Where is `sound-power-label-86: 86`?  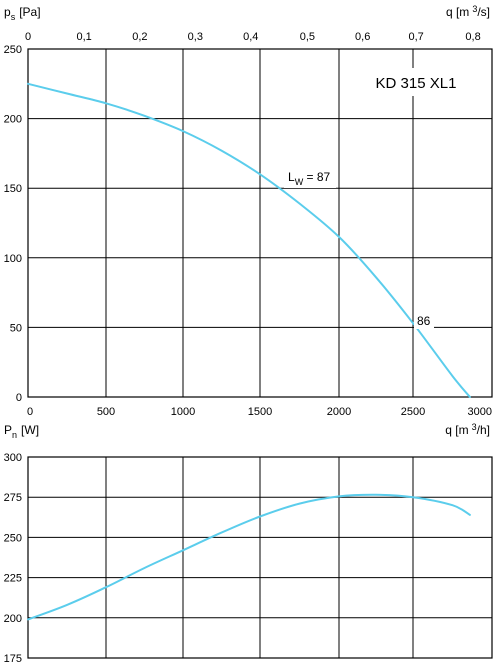
sound-power-label-86: 86 is located at coordinates (424, 321).